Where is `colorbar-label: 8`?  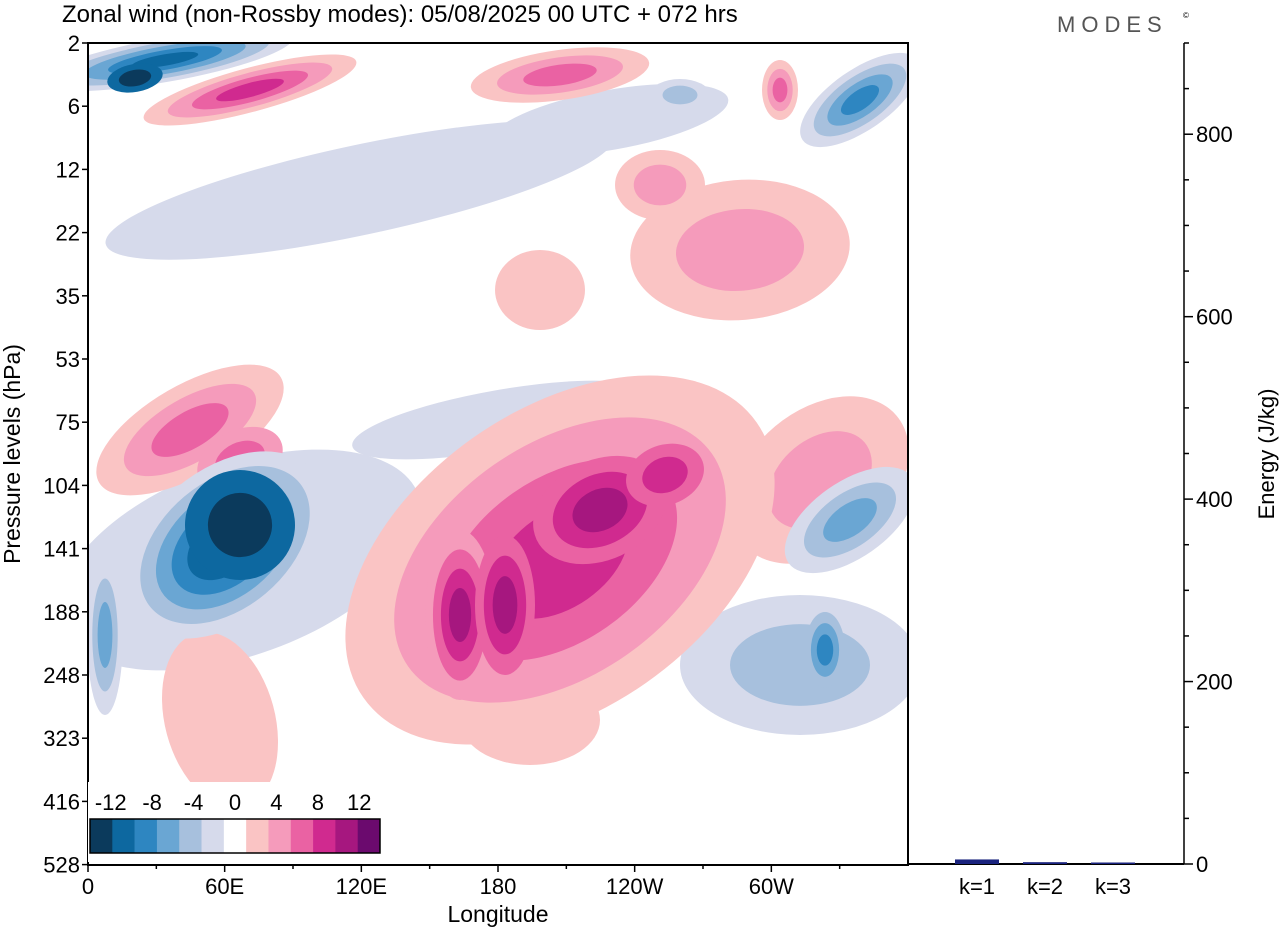 colorbar-label: 8 is located at coordinates (318, 802).